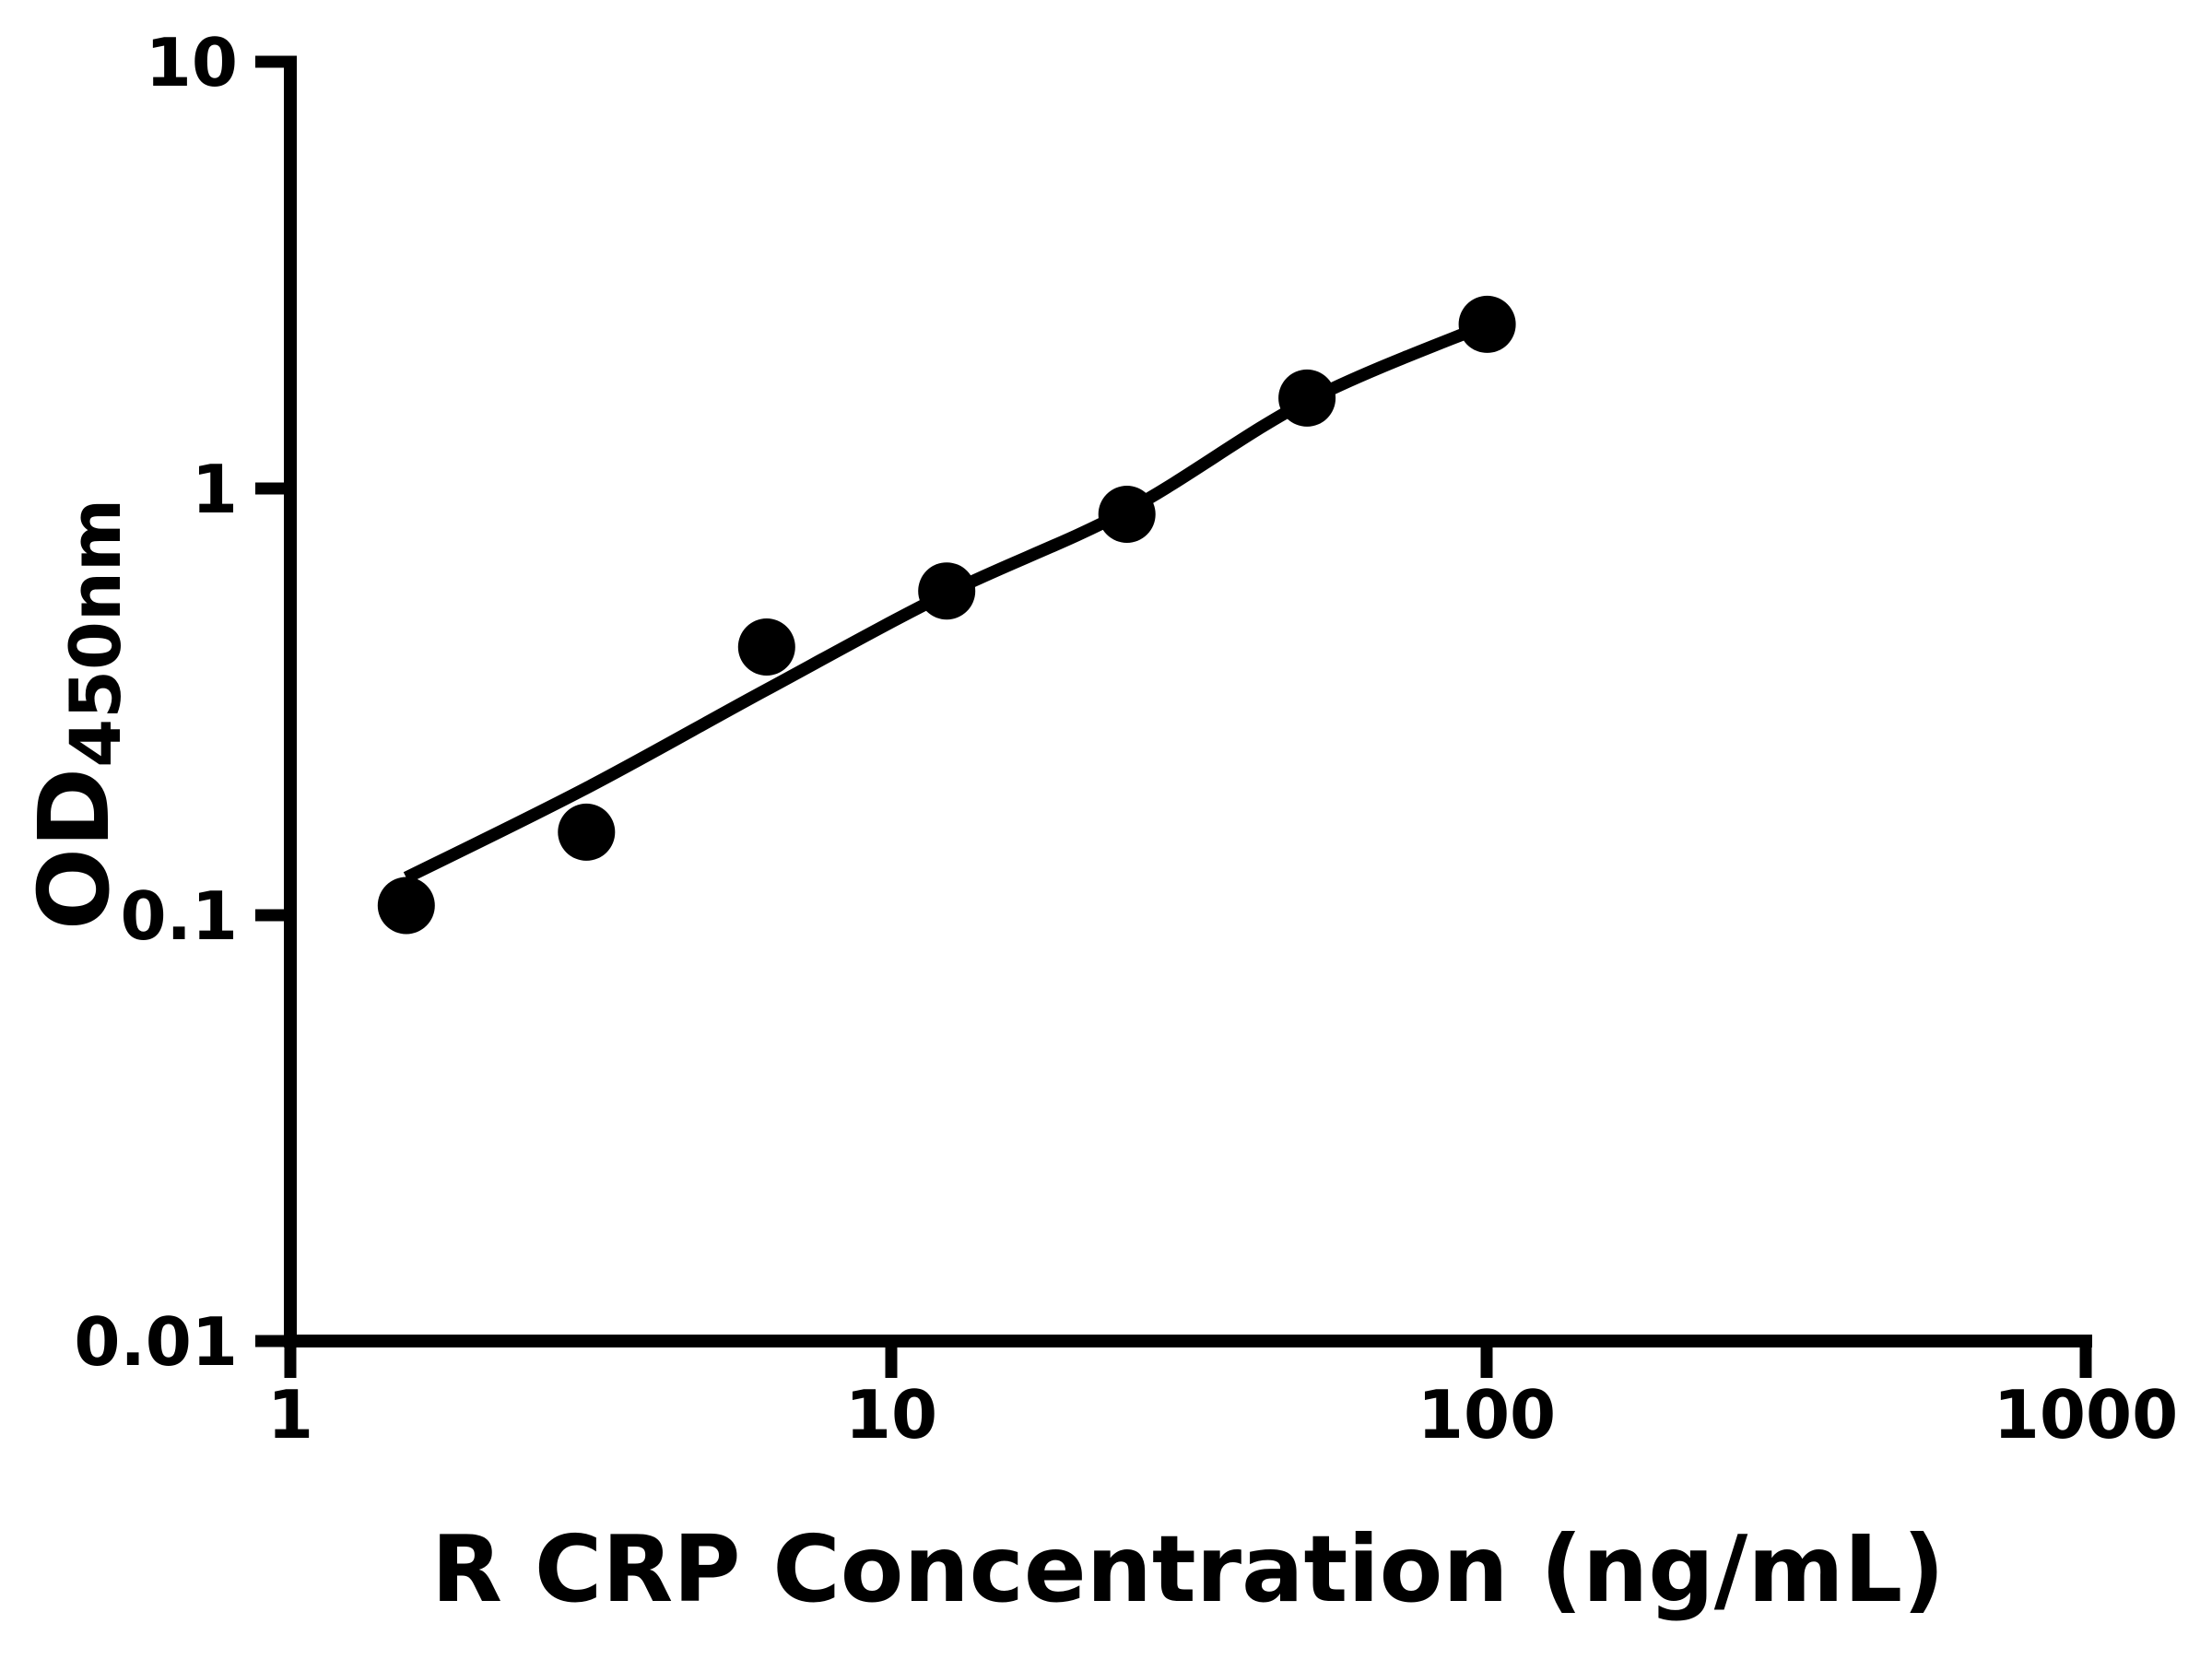 This screenshot has height=1659, width=2212. Describe the element at coordinates (290, 1414) in the screenshot. I see `x-tick-label-1: 1` at that location.